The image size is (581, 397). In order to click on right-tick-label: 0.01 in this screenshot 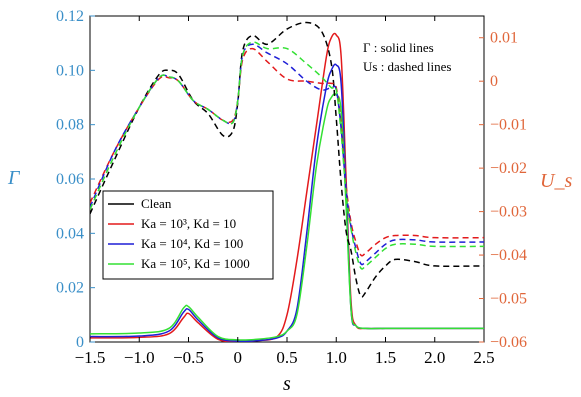, I will do `click(504, 38)`.